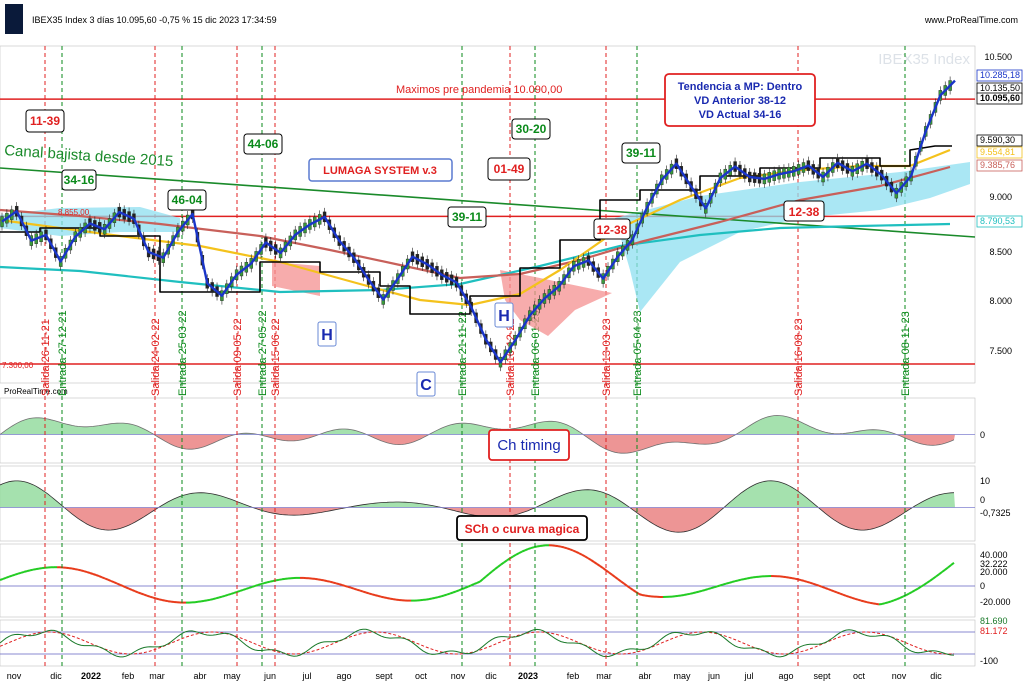 The image size is (1024, 683). Describe the element at coordinates (477, 494) in the screenshot. I see `sch-area-pos` at that location.